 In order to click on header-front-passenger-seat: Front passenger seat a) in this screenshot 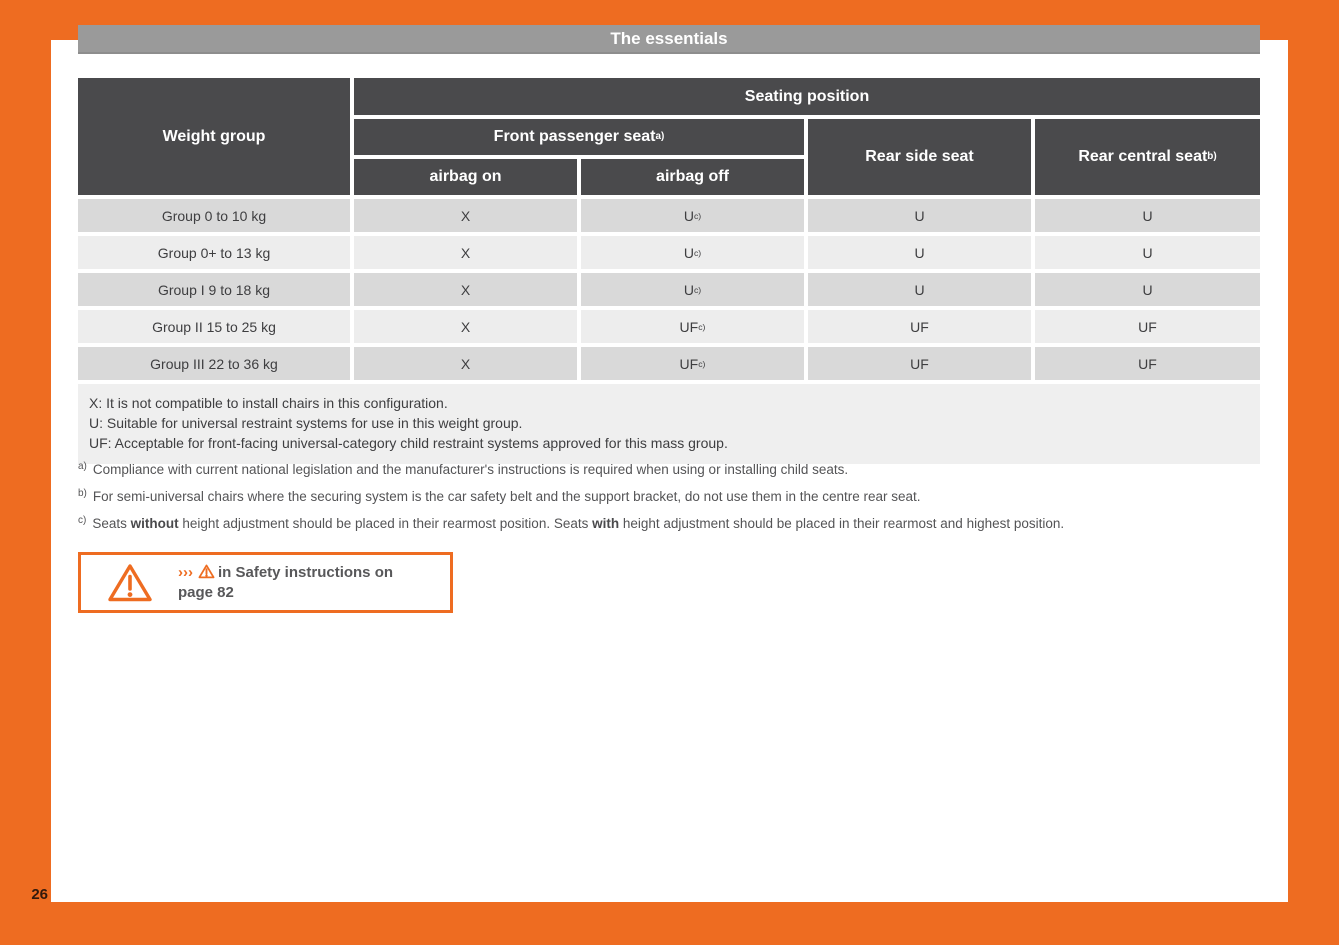, I will do `click(579, 137)`.